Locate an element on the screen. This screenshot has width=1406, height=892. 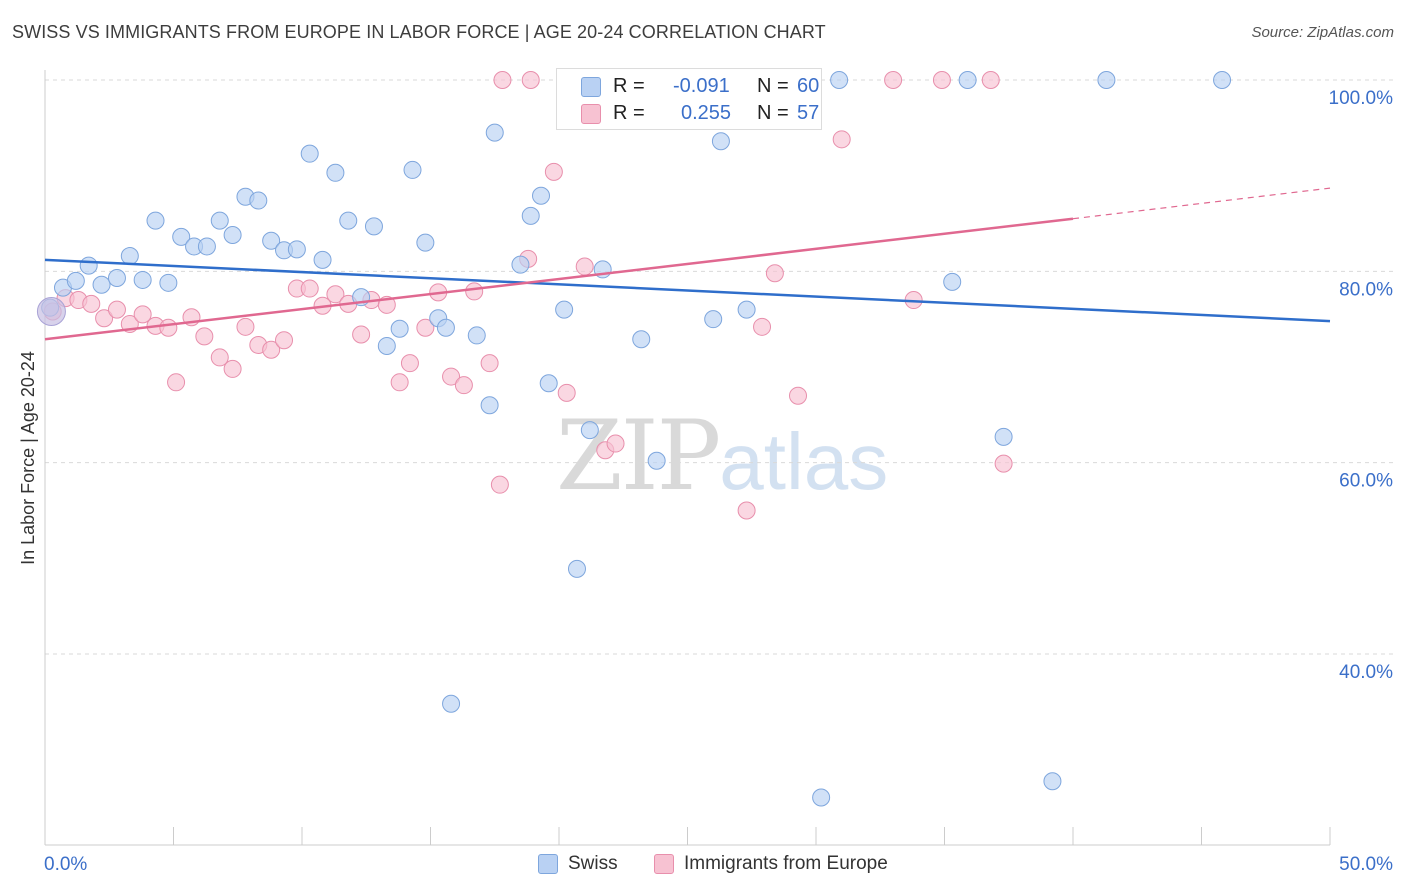
stats-legend: R = -0.091 N = 60 R = 0.255 N = 57 is located at coordinates (689, 99).